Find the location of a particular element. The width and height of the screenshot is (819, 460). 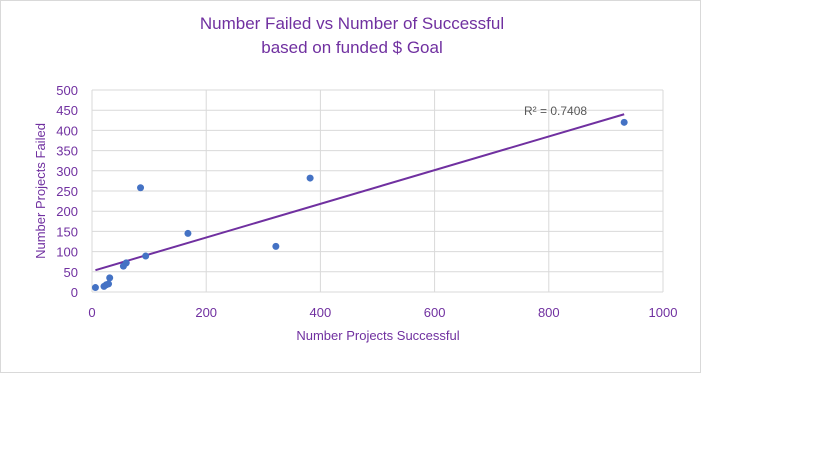

y-tick-label: 450 is located at coordinates (67, 110).